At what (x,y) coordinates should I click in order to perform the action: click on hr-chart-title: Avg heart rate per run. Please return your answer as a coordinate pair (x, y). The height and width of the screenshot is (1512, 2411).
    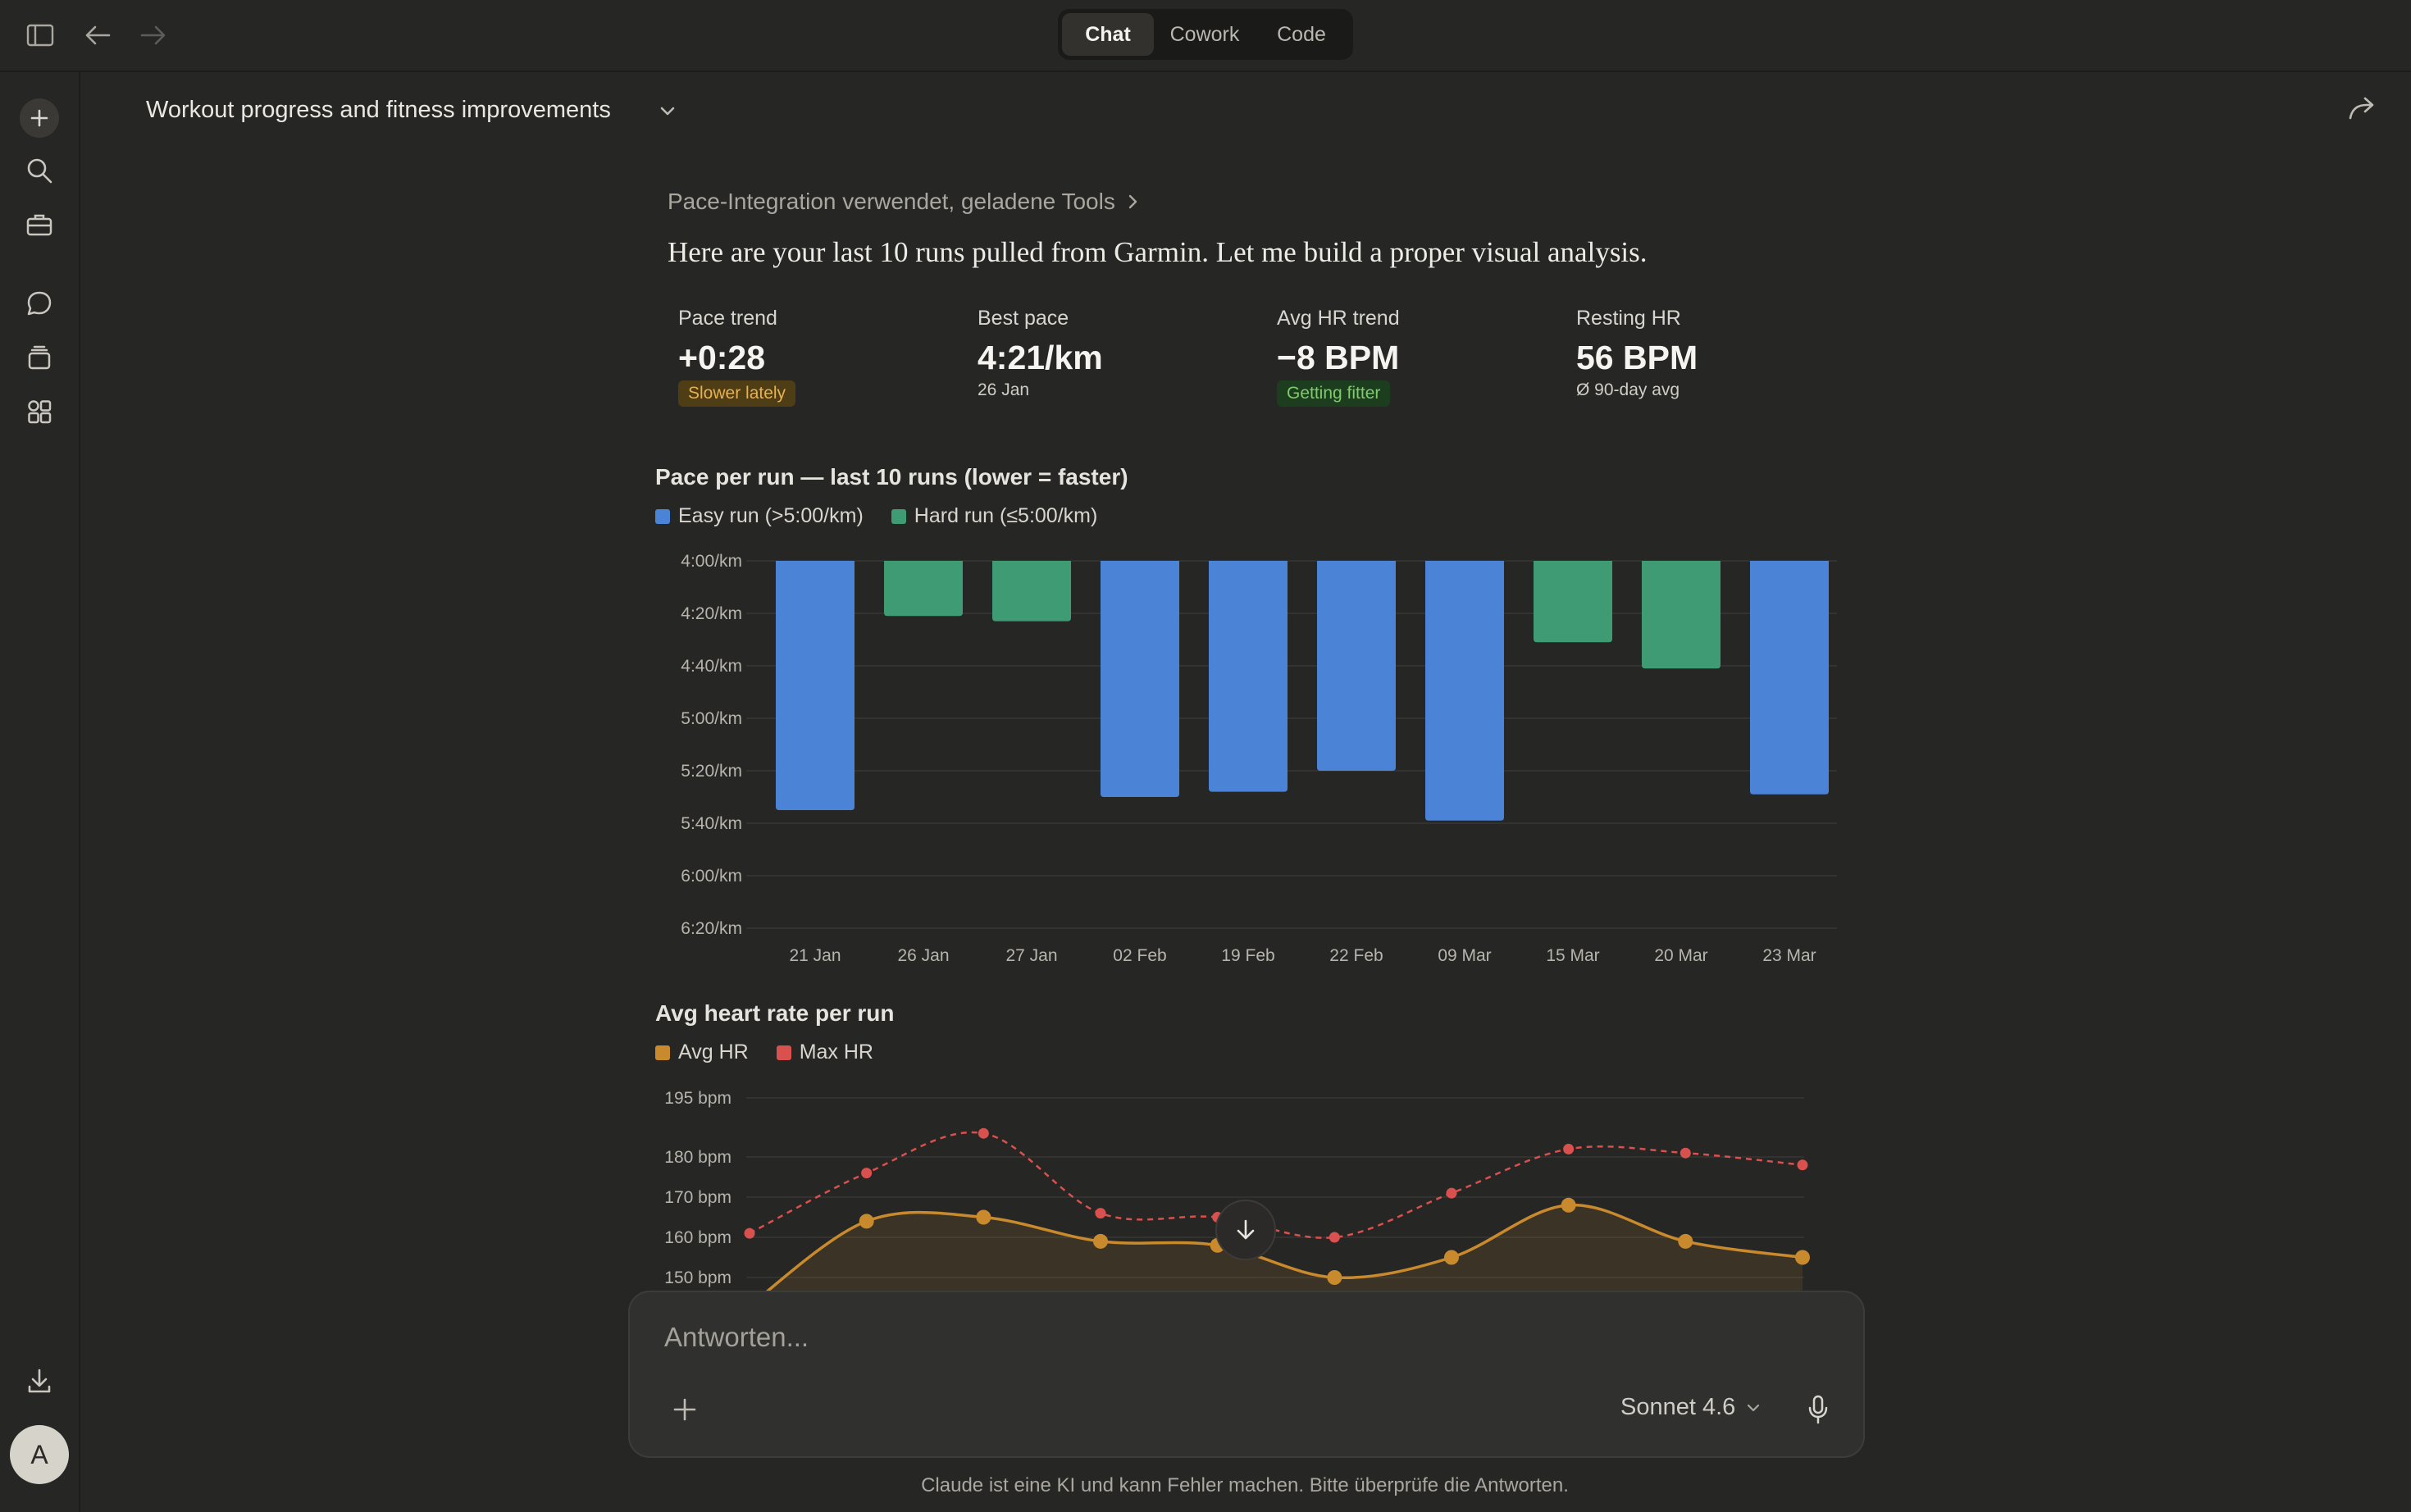
    Looking at the image, I should click on (775, 1013).